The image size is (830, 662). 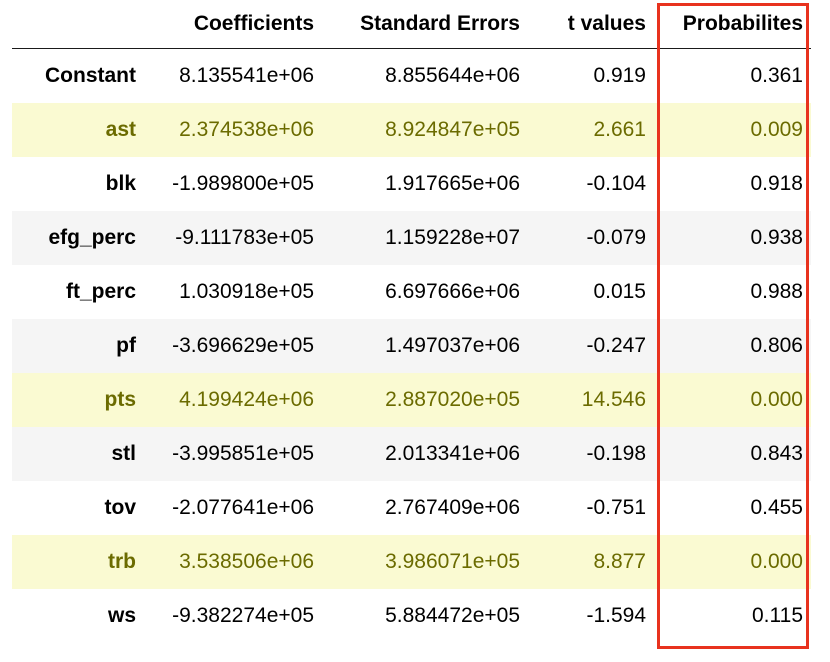 What do you see at coordinates (452, 291) in the screenshot?
I see `standard-error-cell: 6.697666e+06` at bounding box center [452, 291].